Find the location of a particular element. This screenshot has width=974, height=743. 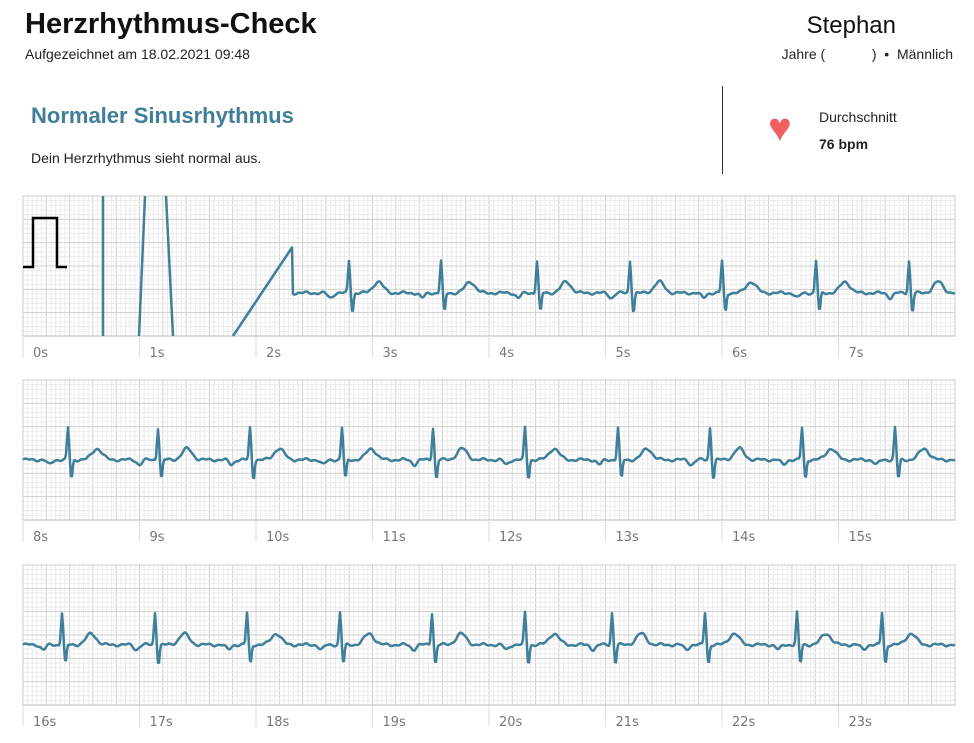

time-label: 19s is located at coordinates (395, 722).